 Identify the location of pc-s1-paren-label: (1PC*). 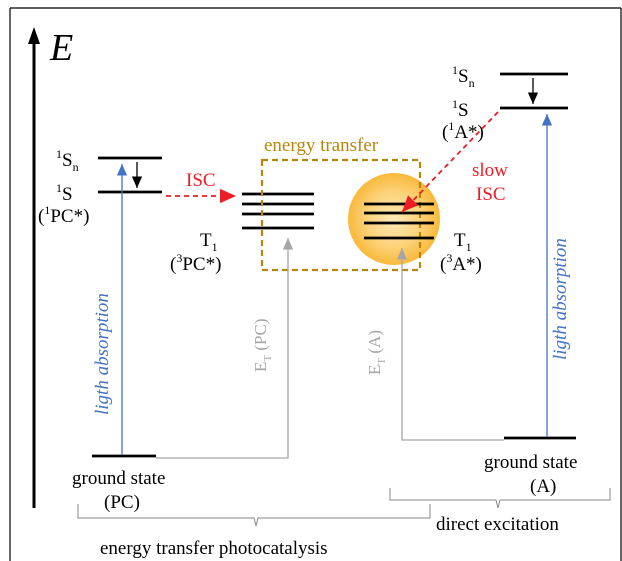
(63, 215).